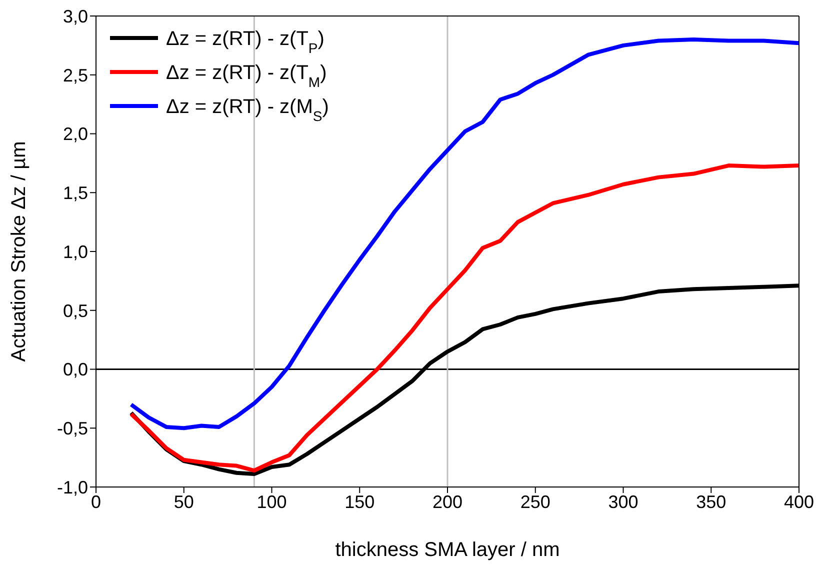 This screenshot has width=819, height=574. Describe the element at coordinates (19, 251) in the screenshot. I see `y-axis-title: Actuation Stroke Δz / µm` at that location.